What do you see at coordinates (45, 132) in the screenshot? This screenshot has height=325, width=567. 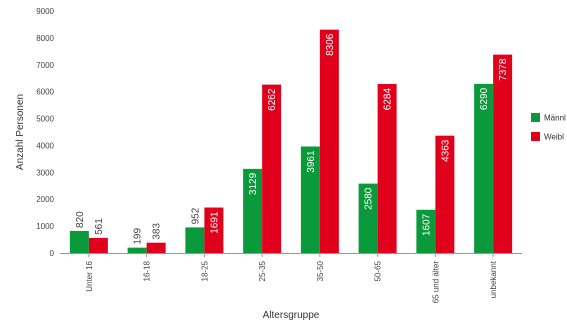 I see `y-axis-ticks: 0 1000 2000 3000 4000 5000 6000 7000 8000 9000` at bounding box center [45, 132].